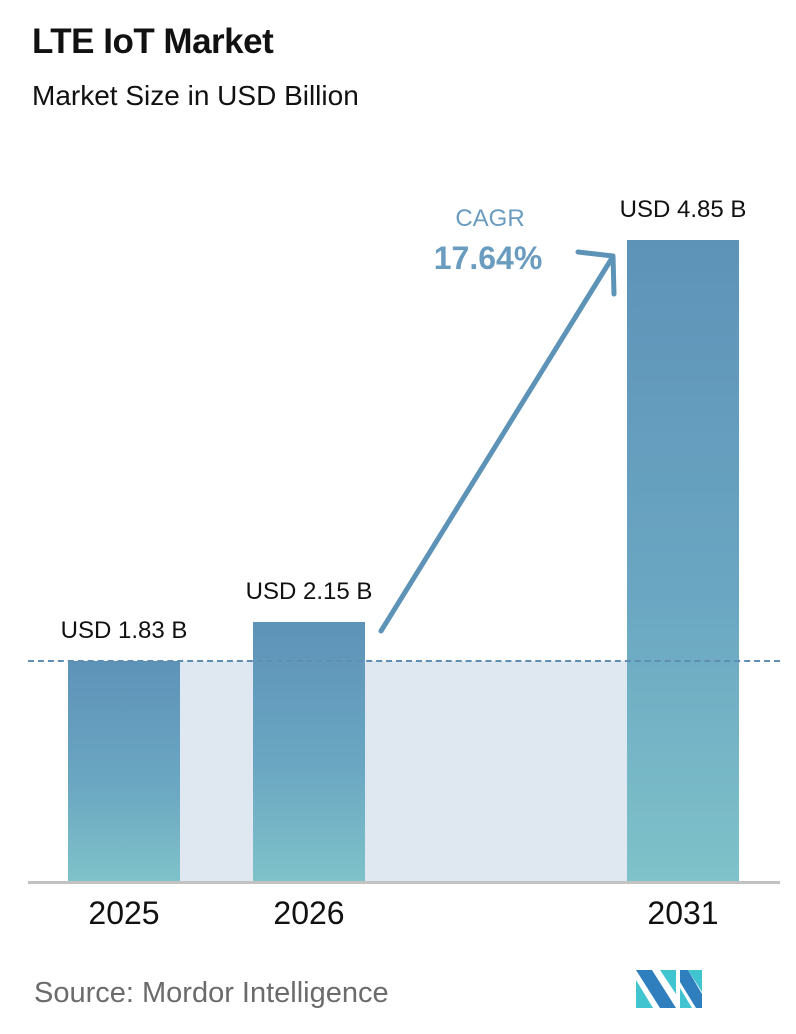 The height and width of the screenshot is (1034, 796). What do you see at coordinates (195, 95) in the screenshot?
I see `chart-subtitle: Market Size in USD Billion` at bounding box center [195, 95].